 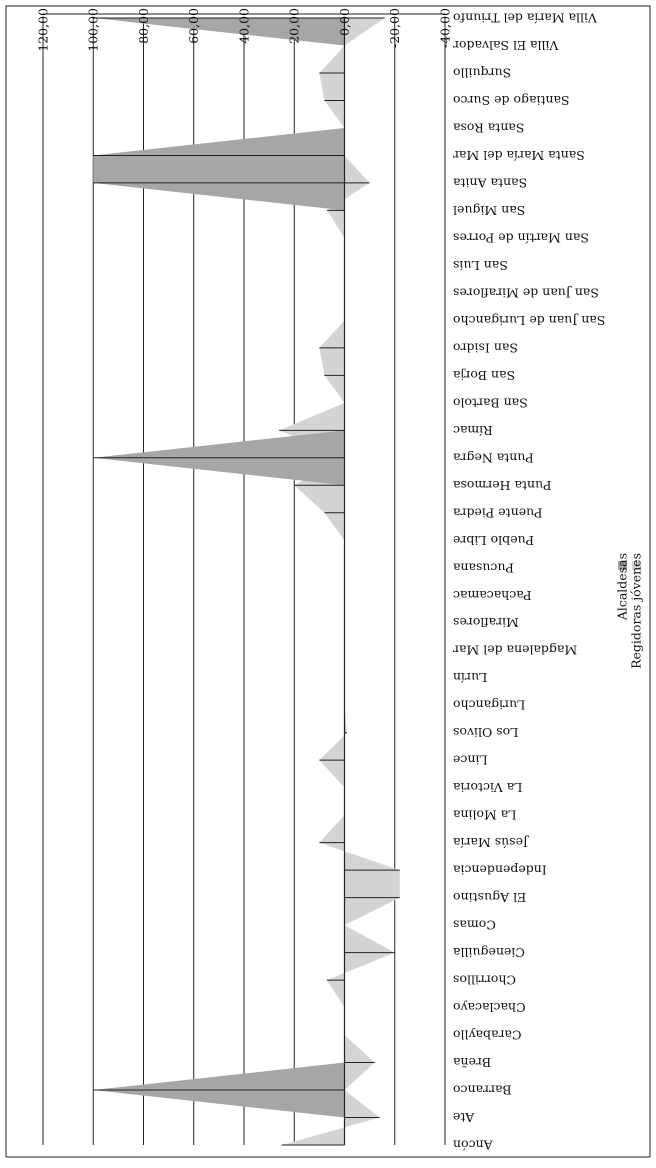 I want to click on value-tick-label: 40,00, so click(x=243, y=26).